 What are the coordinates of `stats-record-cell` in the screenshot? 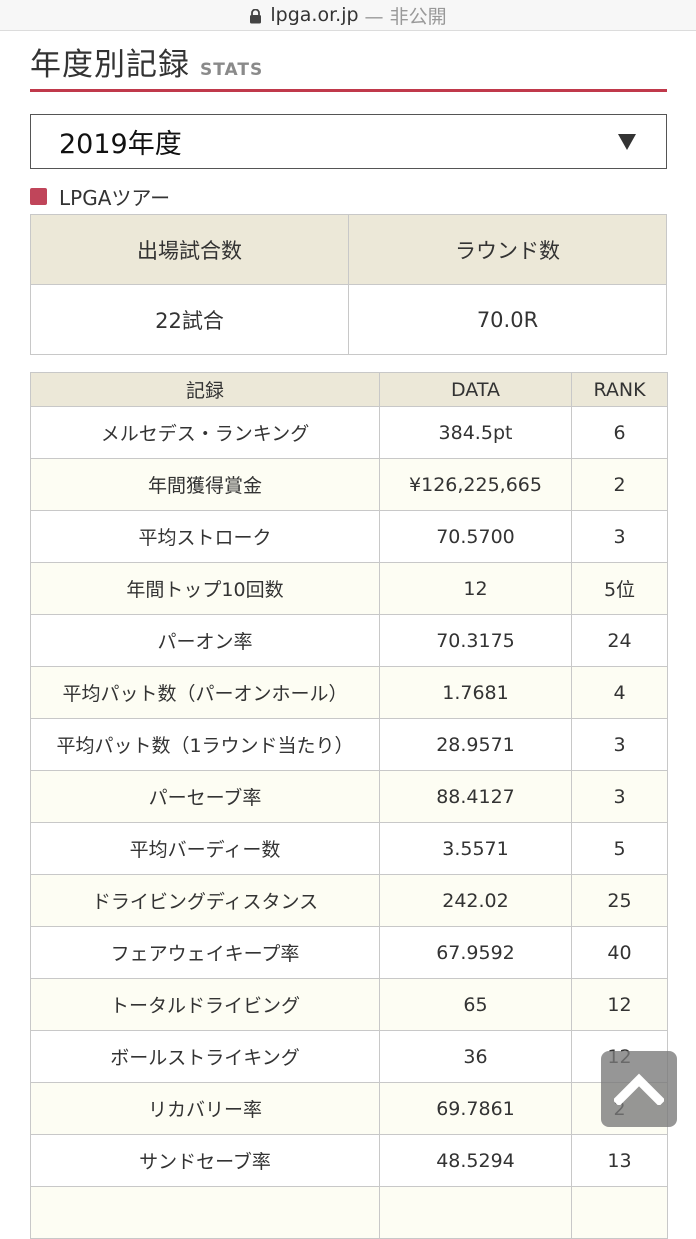 It's located at (205, 1212).